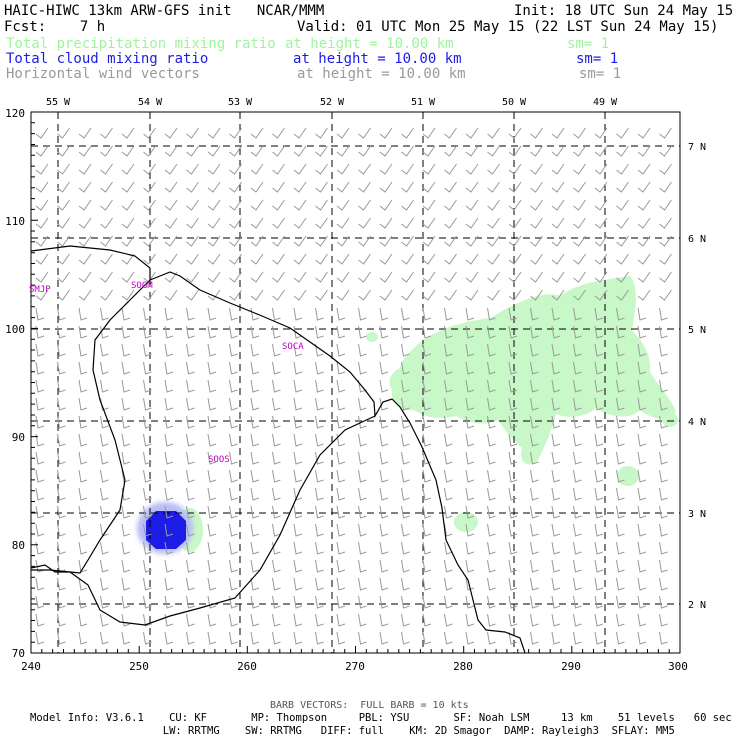 This screenshot has width=740, height=740. I want to click on lon-label: 52 W, so click(332, 102).